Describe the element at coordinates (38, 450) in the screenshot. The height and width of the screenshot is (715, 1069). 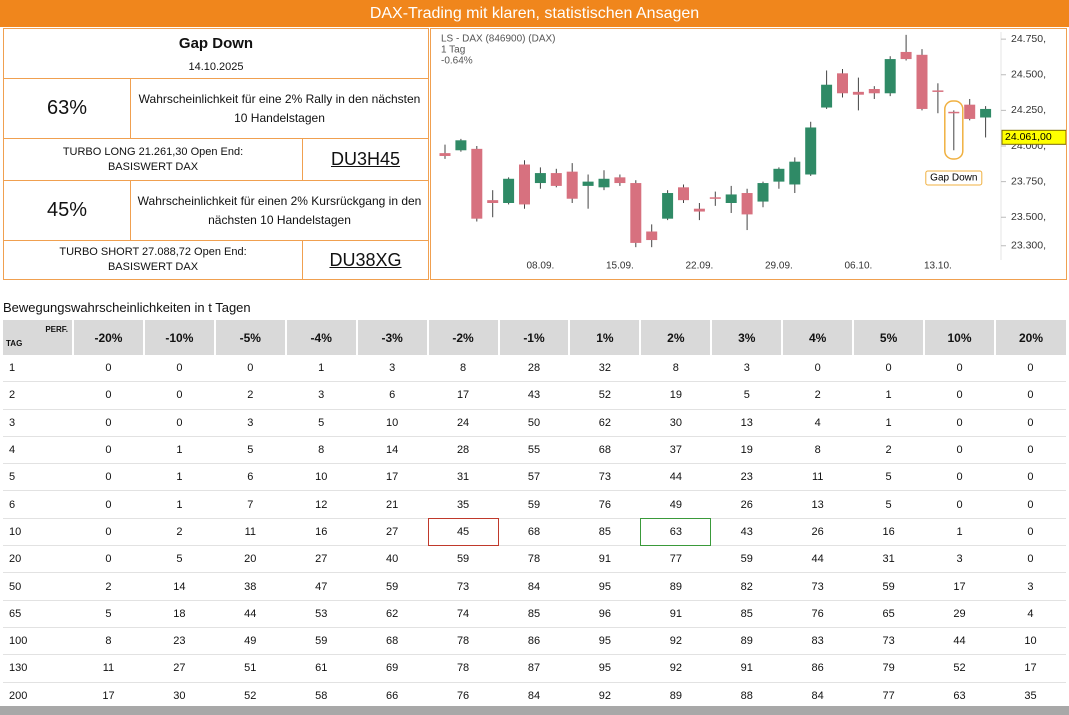
I see `row-tag: 4` at that location.